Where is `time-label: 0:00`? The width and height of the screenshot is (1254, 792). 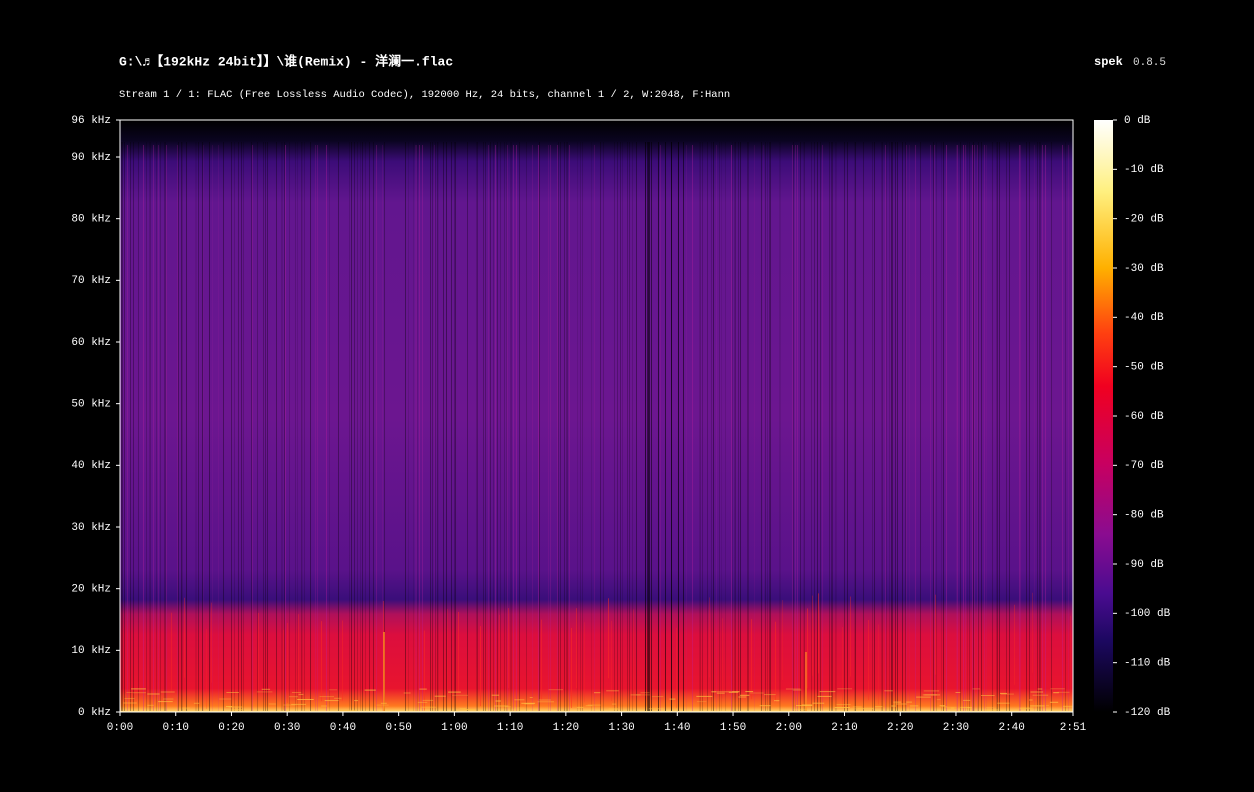 time-label: 0:00 is located at coordinates (120, 728).